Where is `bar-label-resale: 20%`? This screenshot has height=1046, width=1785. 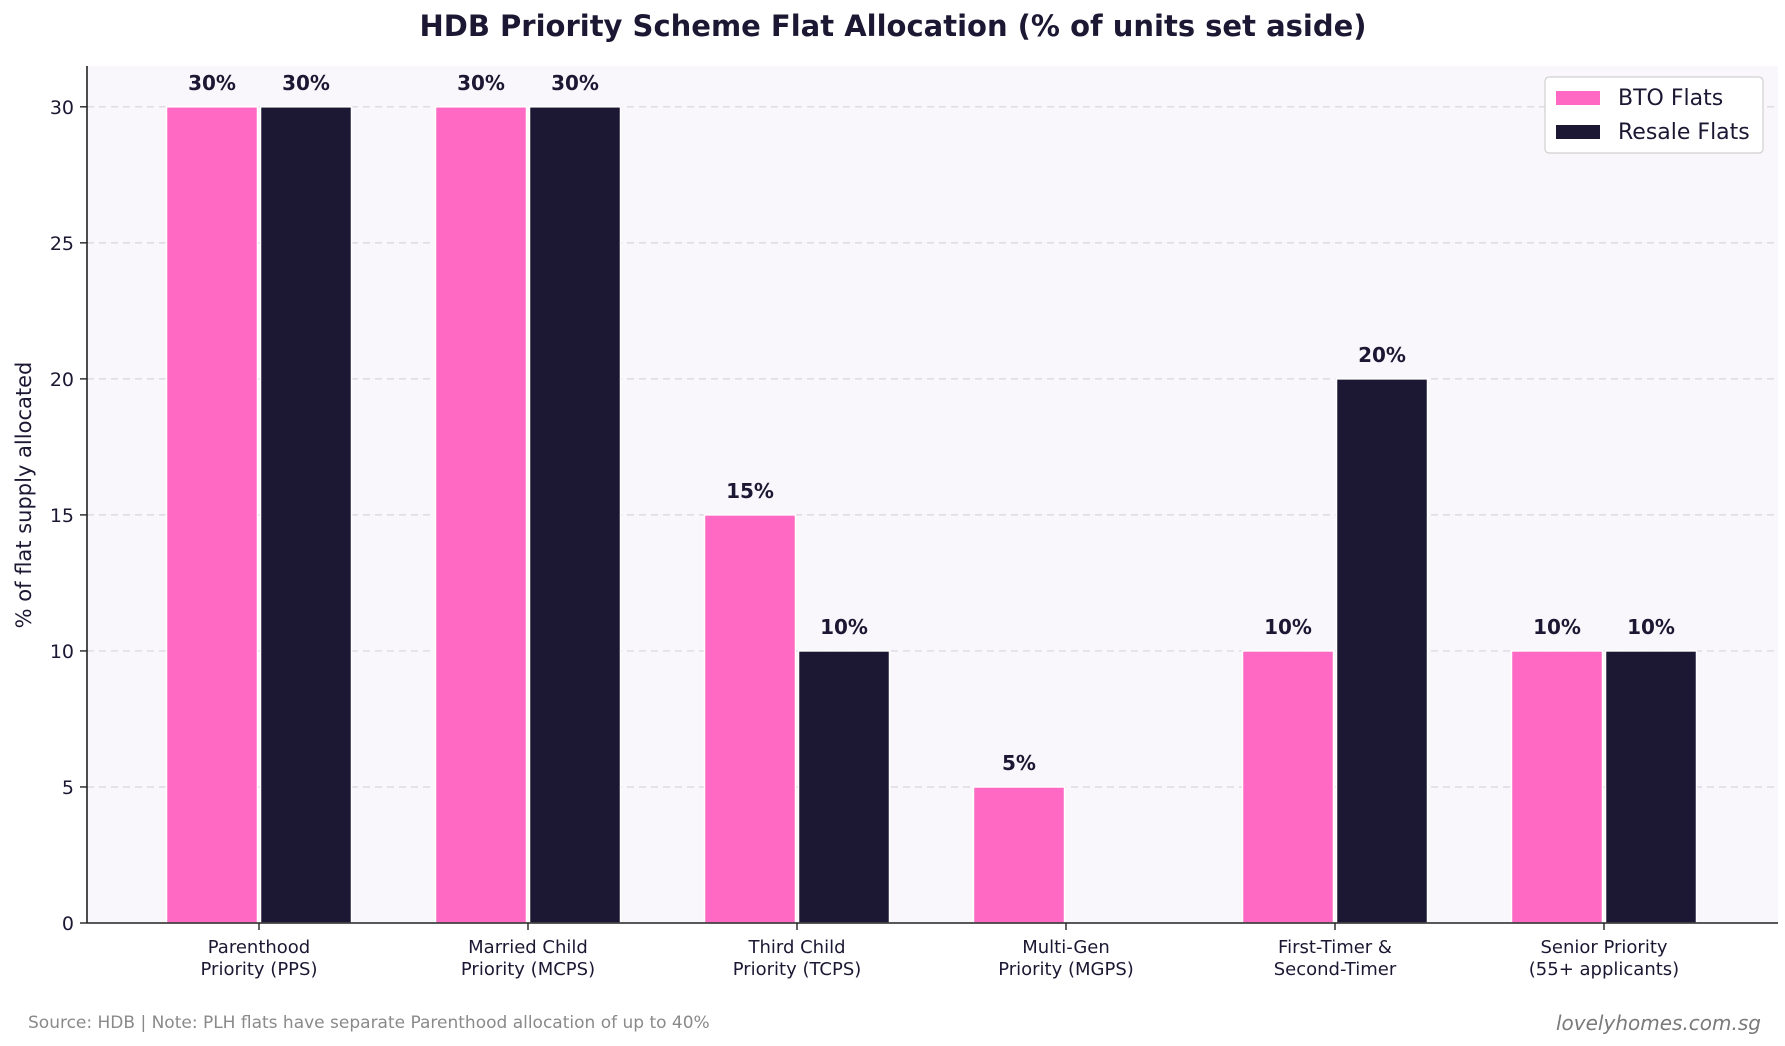 bar-label-resale: 20% is located at coordinates (1382, 355).